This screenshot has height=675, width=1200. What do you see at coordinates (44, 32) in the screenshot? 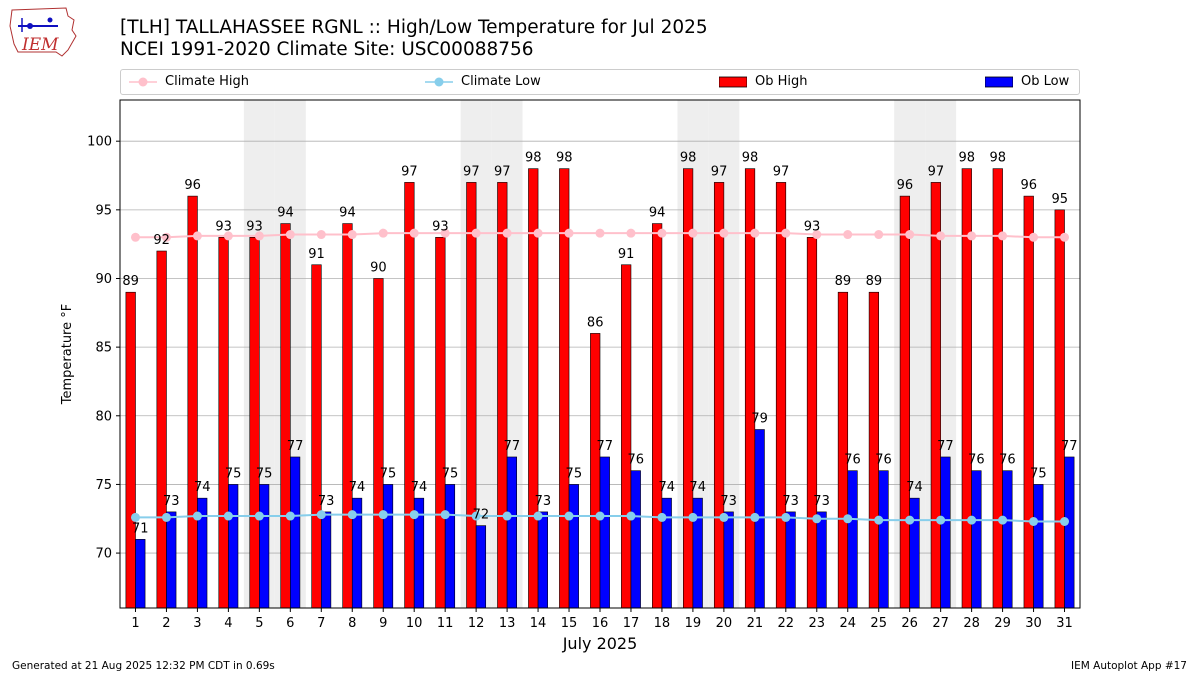
I see `iem-logo: IEM` at bounding box center [44, 32].